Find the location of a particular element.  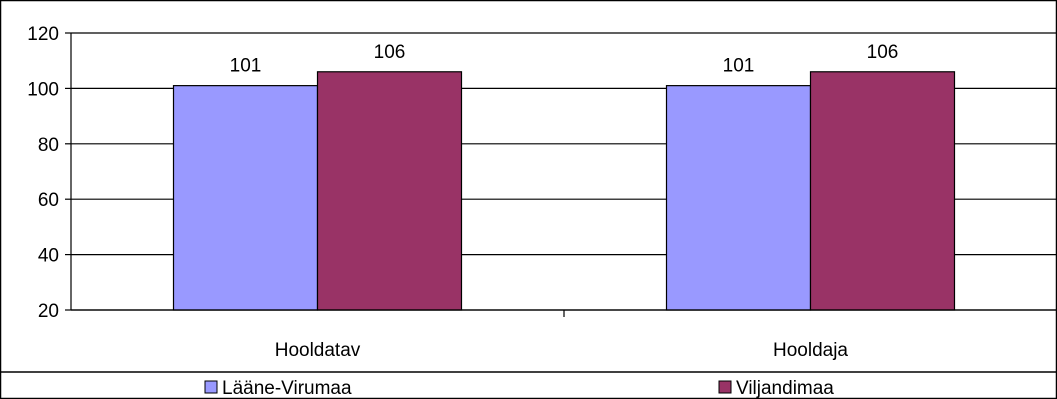

legend: Lääne-Virumaa Viljandimaa is located at coordinates (519, 388).